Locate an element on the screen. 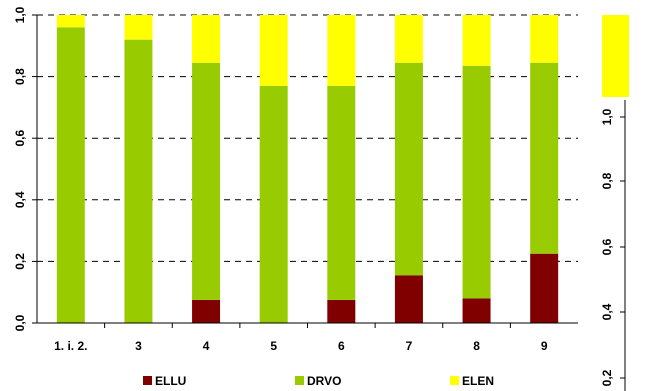 This screenshot has height=391, width=647. x-tick-label: 3 is located at coordinates (138, 346).